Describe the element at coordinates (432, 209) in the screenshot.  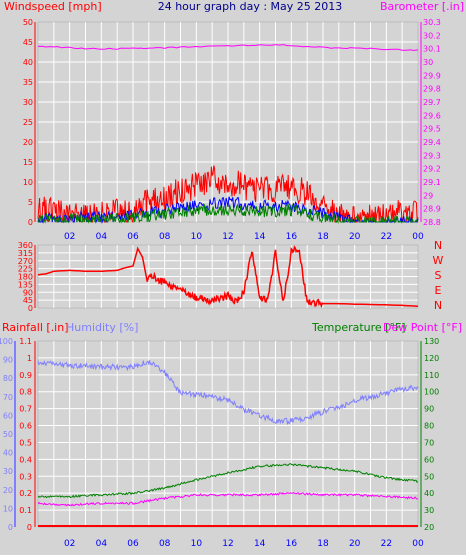
I see `barometer-tick-label: 28.9` at that location.